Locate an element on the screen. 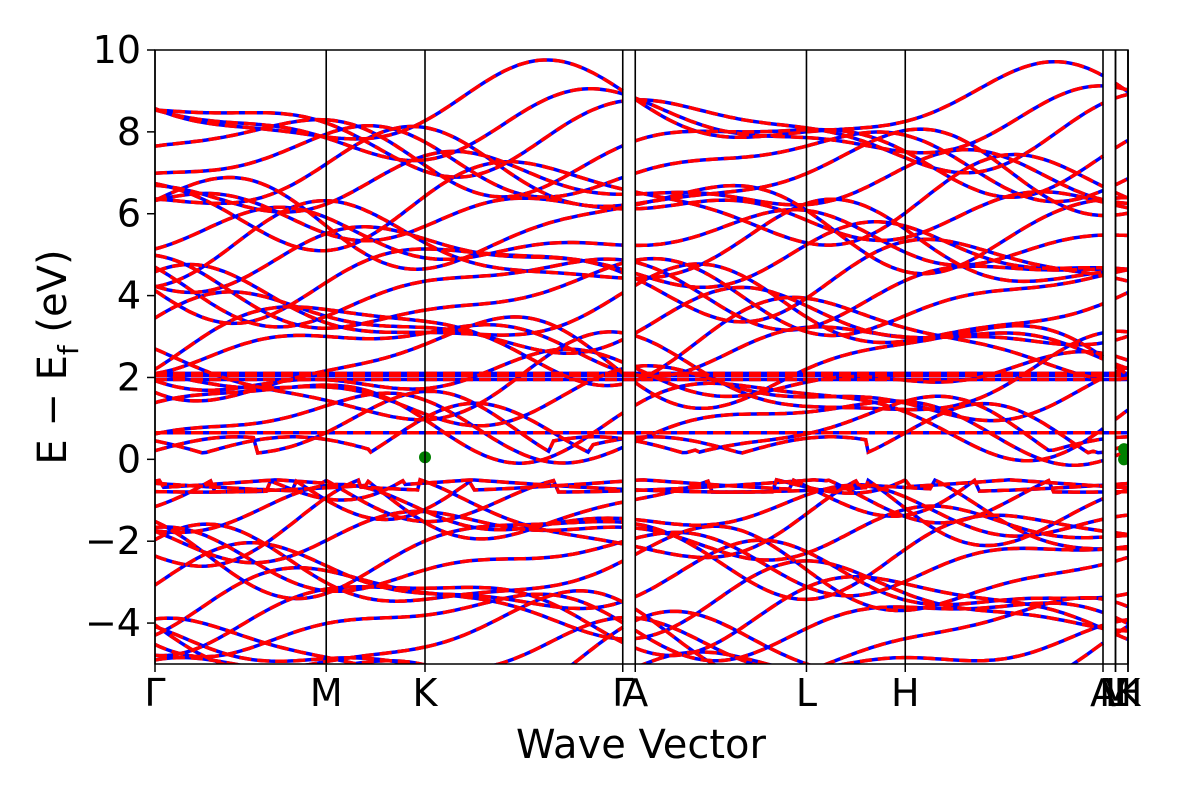 The width and height of the screenshot is (1200, 800). y-label-sub: f is located at coordinates (68, 349).